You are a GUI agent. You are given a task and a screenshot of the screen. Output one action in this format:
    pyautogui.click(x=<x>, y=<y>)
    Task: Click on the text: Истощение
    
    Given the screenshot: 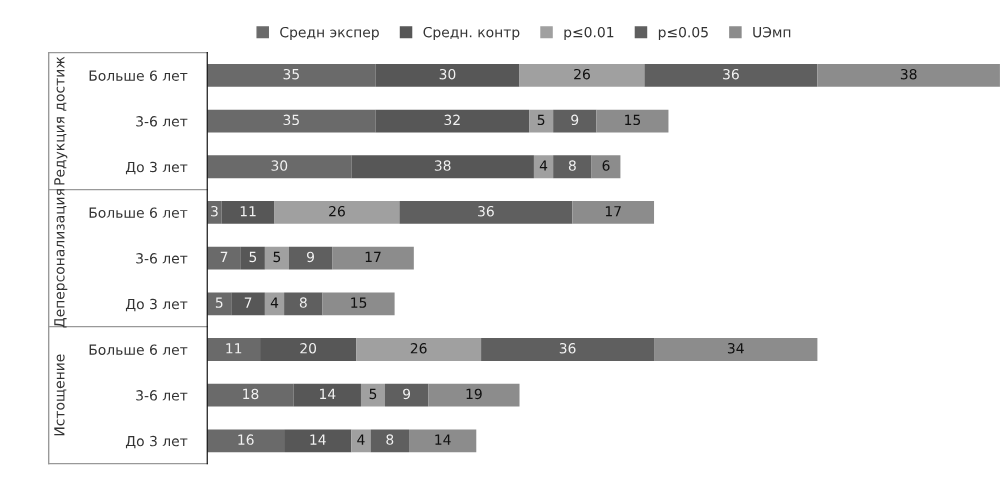 What is the action you would take?
    pyautogui.click(x=60, y=395)
    